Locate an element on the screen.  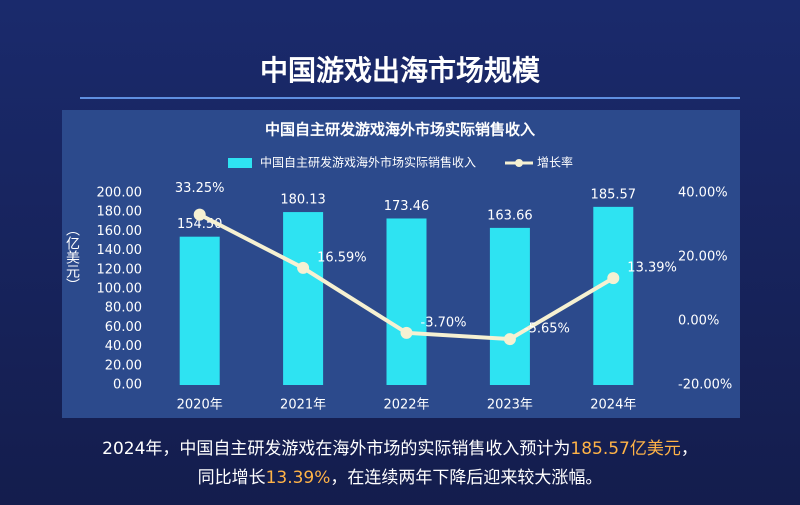
page-title: 中国游戏出海市场规模 is located at coordinates (400, 70).